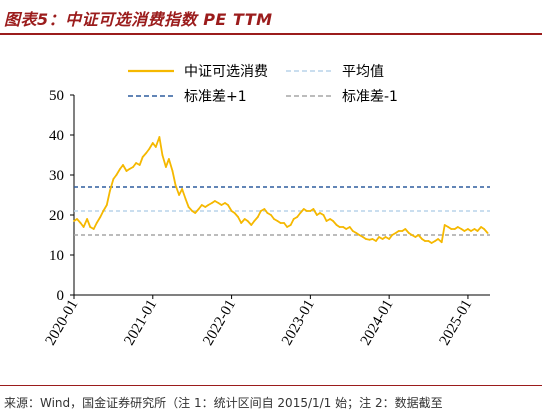 The width and height of the screenshot is (542, 416). I want to click on legend-label: 平均值, so click(363, 72).